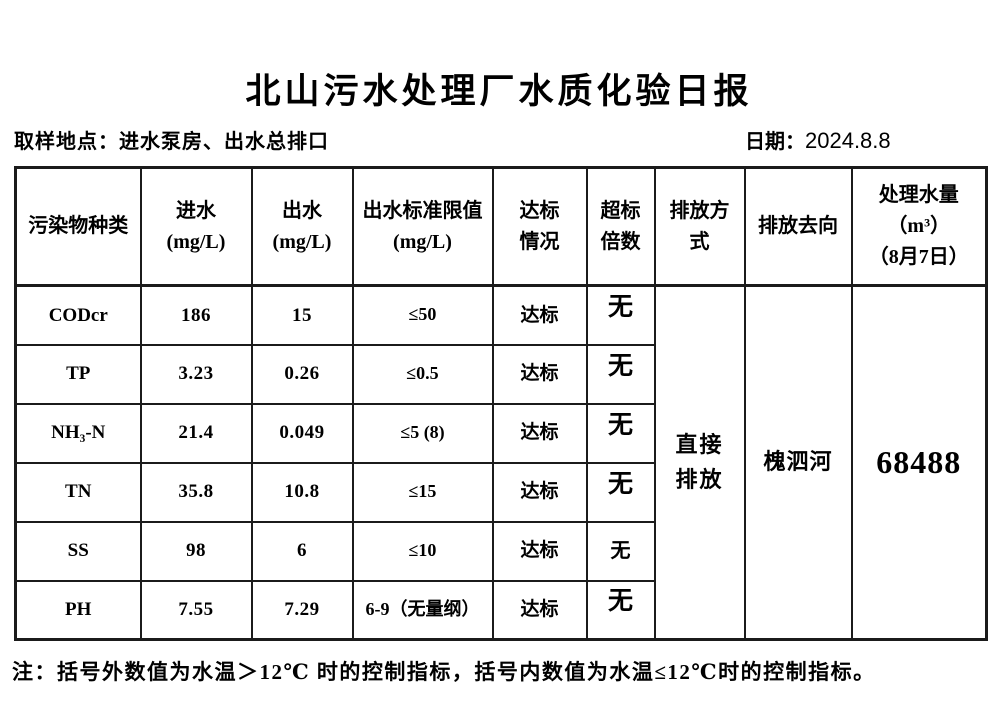  I want to click on date-label: 日期：, so click(775, 142).